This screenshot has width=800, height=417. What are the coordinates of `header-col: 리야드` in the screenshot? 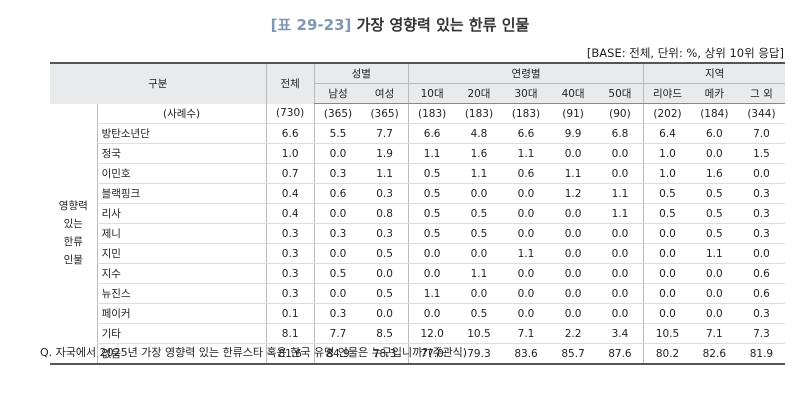 It's located at (667, 93).